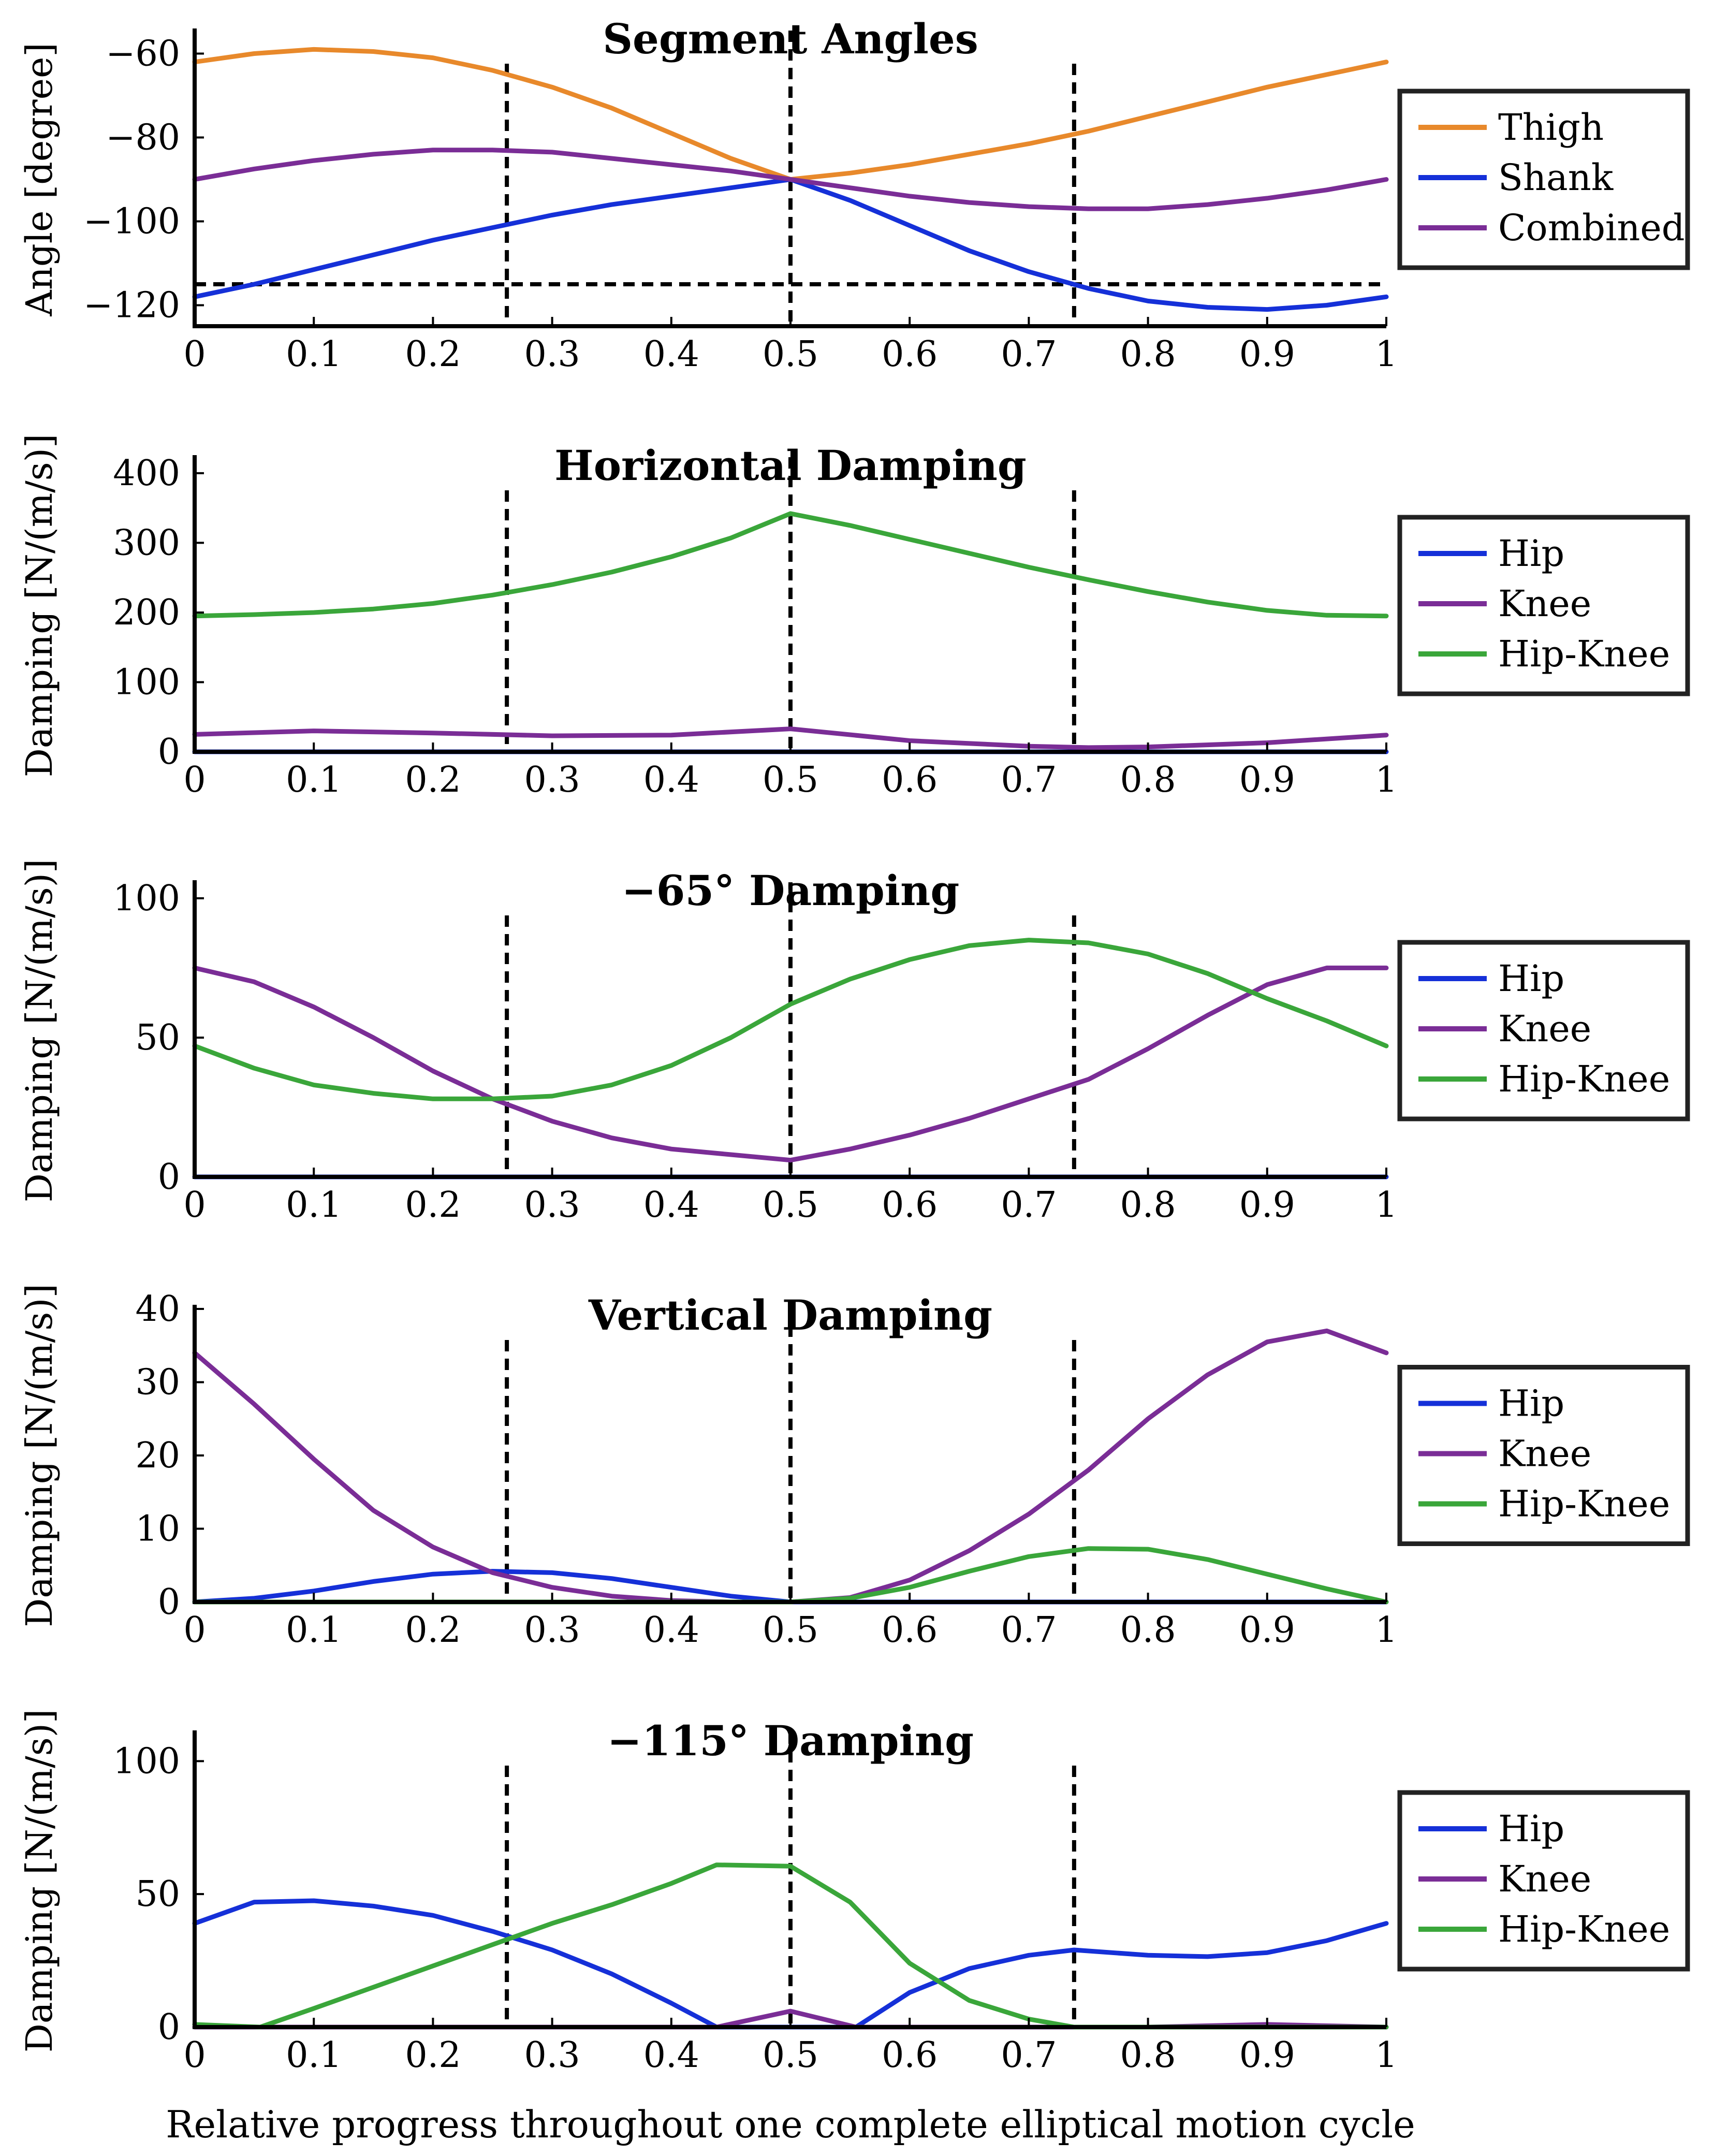  I want to click on y-tick-label: 400, so click(146, 474).